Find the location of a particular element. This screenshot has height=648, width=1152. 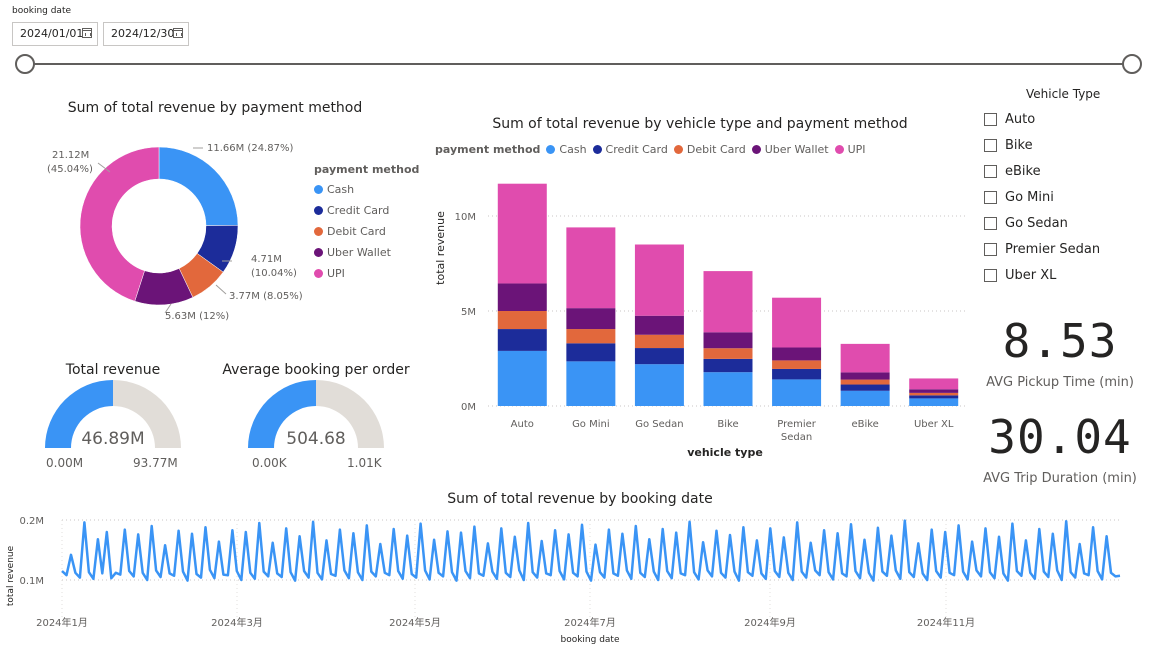

vehicle-option-go-mini: Go Mini is located at coordinates (1019, 197).